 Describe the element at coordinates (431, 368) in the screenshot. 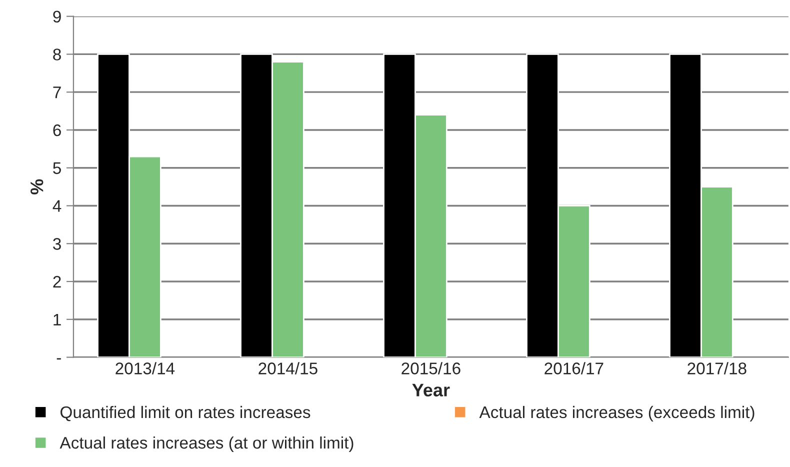

I see `x-tick-label: 2015/16` at that location.